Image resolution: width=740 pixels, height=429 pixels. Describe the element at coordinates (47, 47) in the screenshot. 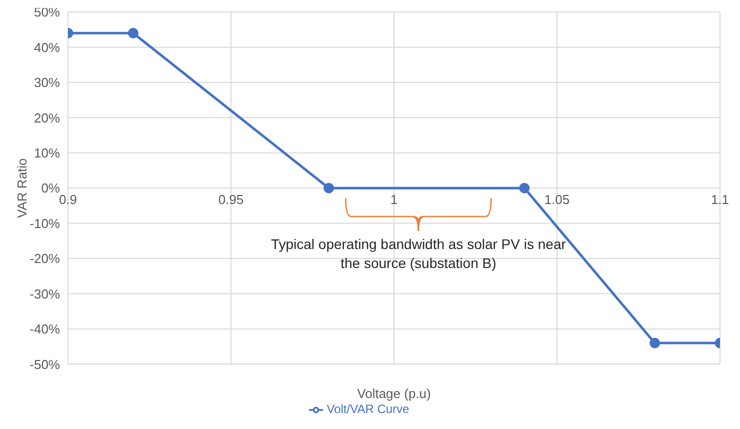

I see `y-tick-label: 40%` at that location.